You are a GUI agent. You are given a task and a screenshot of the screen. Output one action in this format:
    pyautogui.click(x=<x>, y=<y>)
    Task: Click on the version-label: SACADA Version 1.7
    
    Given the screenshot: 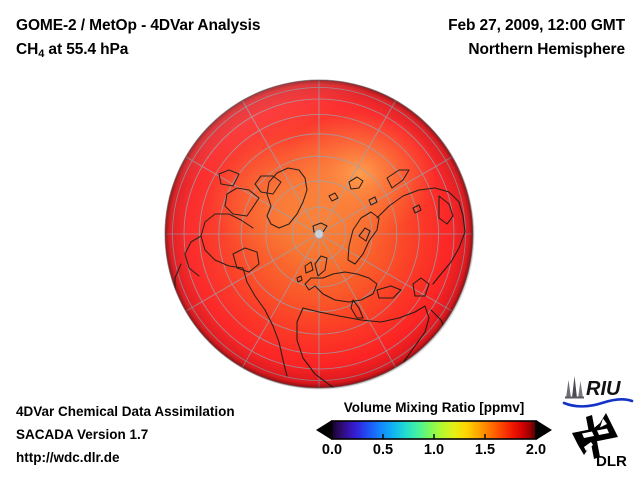 What is the action you would take?
    pyautogui.click(x=82, y=434)
    